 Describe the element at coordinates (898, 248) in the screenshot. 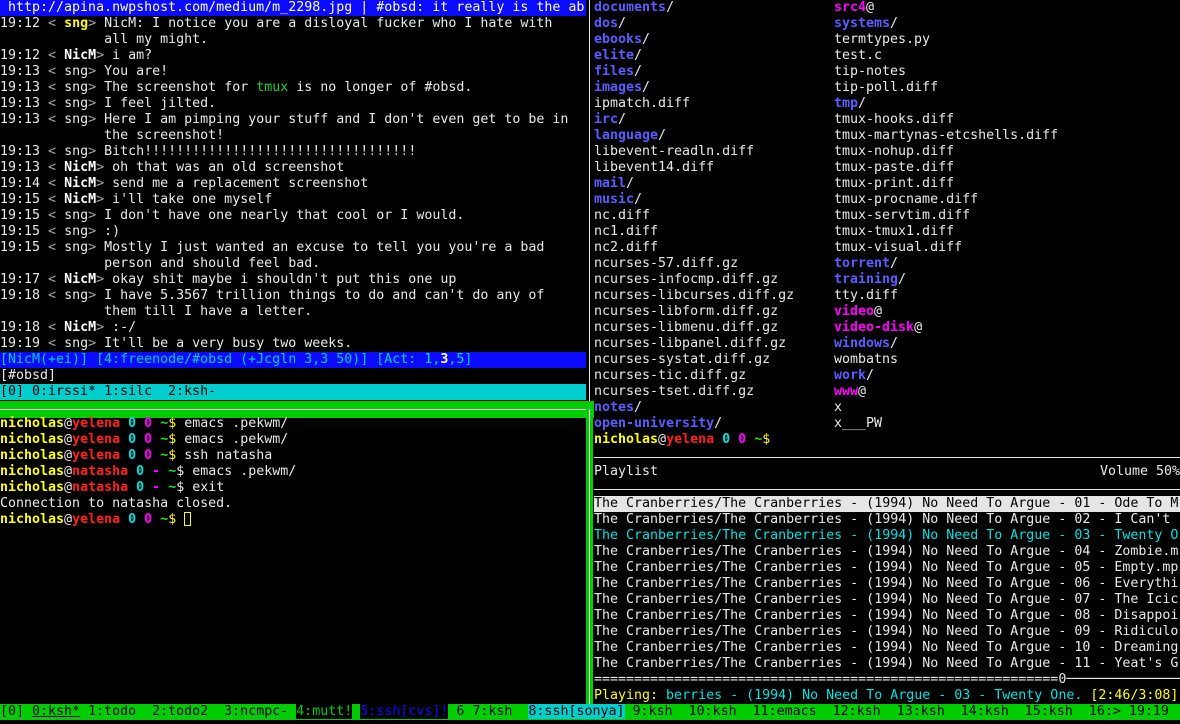

I see `ls-entry: tmux-visual.diff` at that location.